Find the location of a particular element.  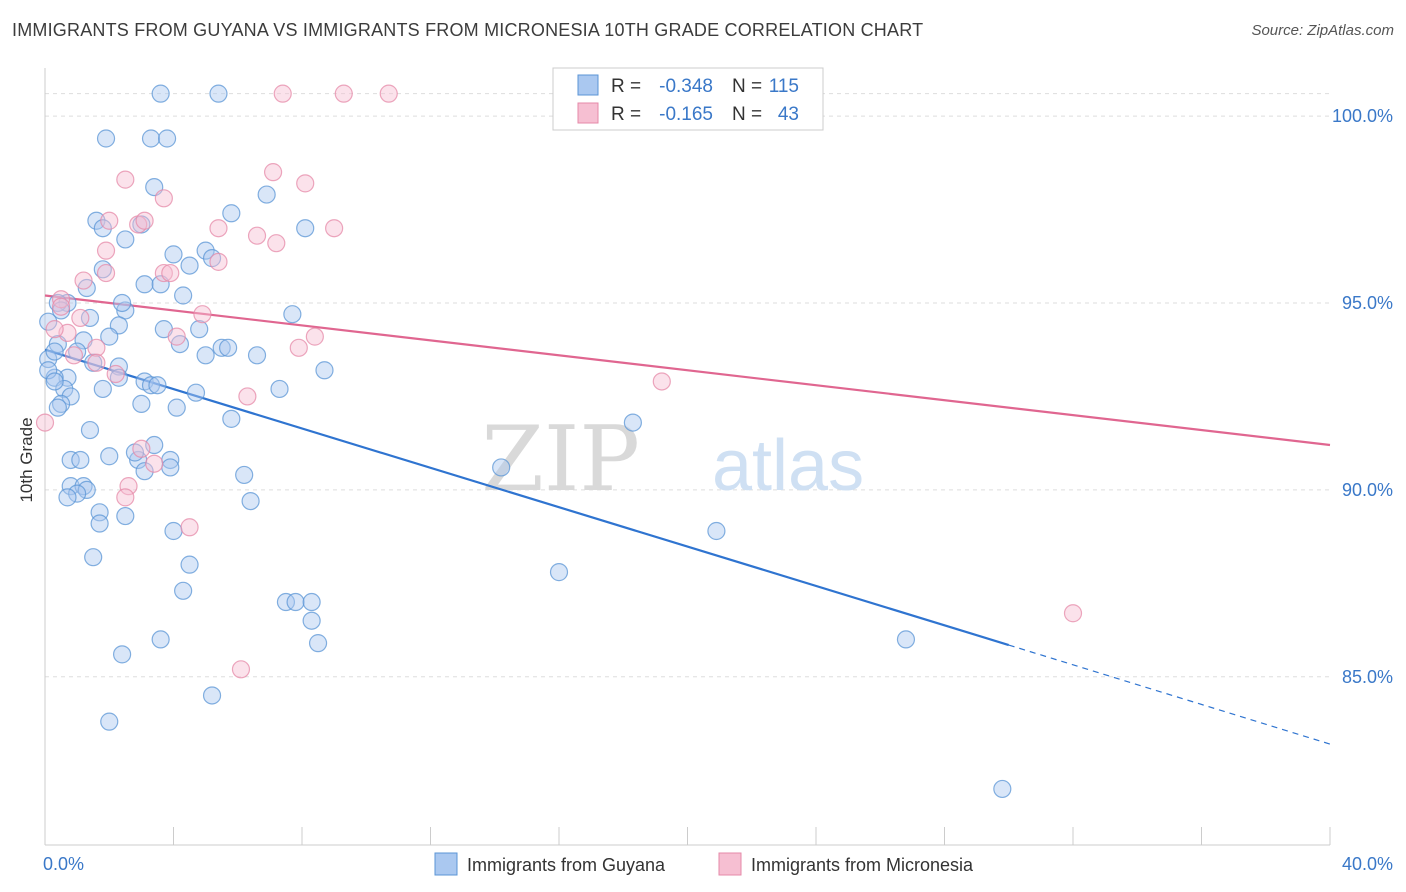

series-legend-swatch-guyana is located at coordinates (446, 864).